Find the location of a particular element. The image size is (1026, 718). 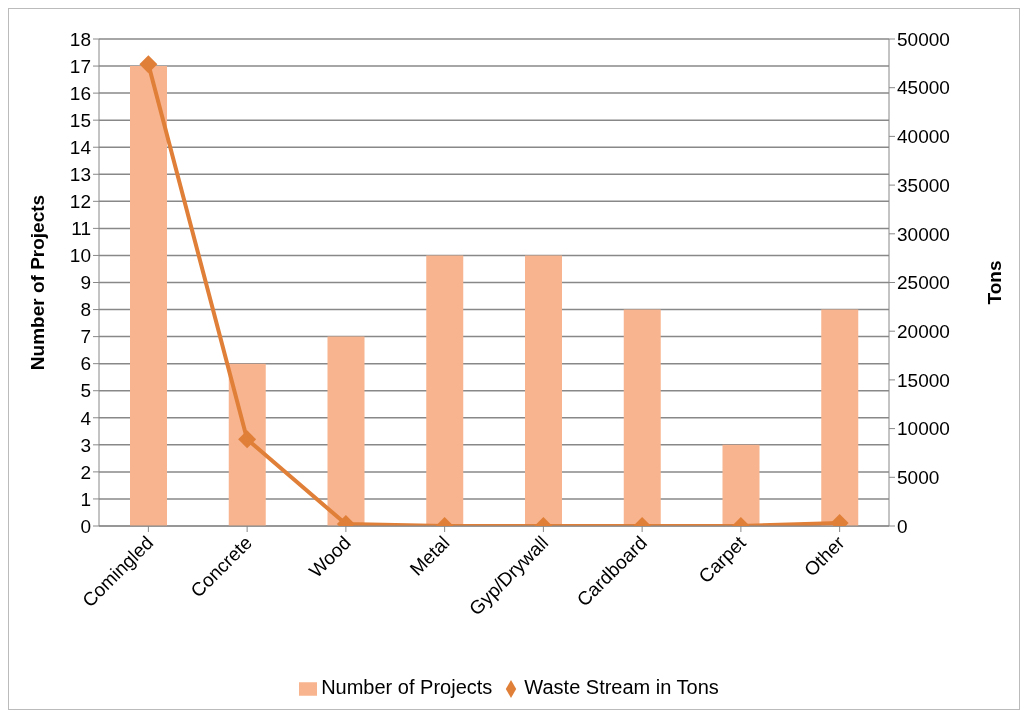

y-tick-label: 9 is located at coordinates (85, 283).